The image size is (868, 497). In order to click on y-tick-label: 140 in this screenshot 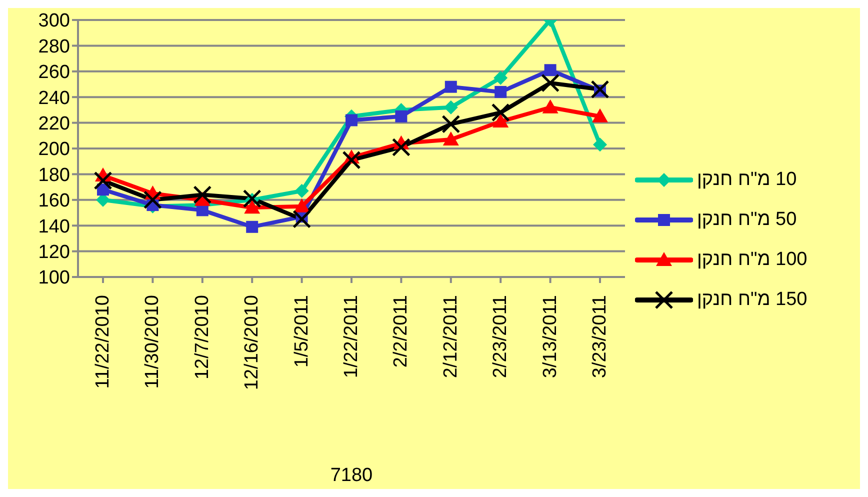, I will do `click(54, 227)`.